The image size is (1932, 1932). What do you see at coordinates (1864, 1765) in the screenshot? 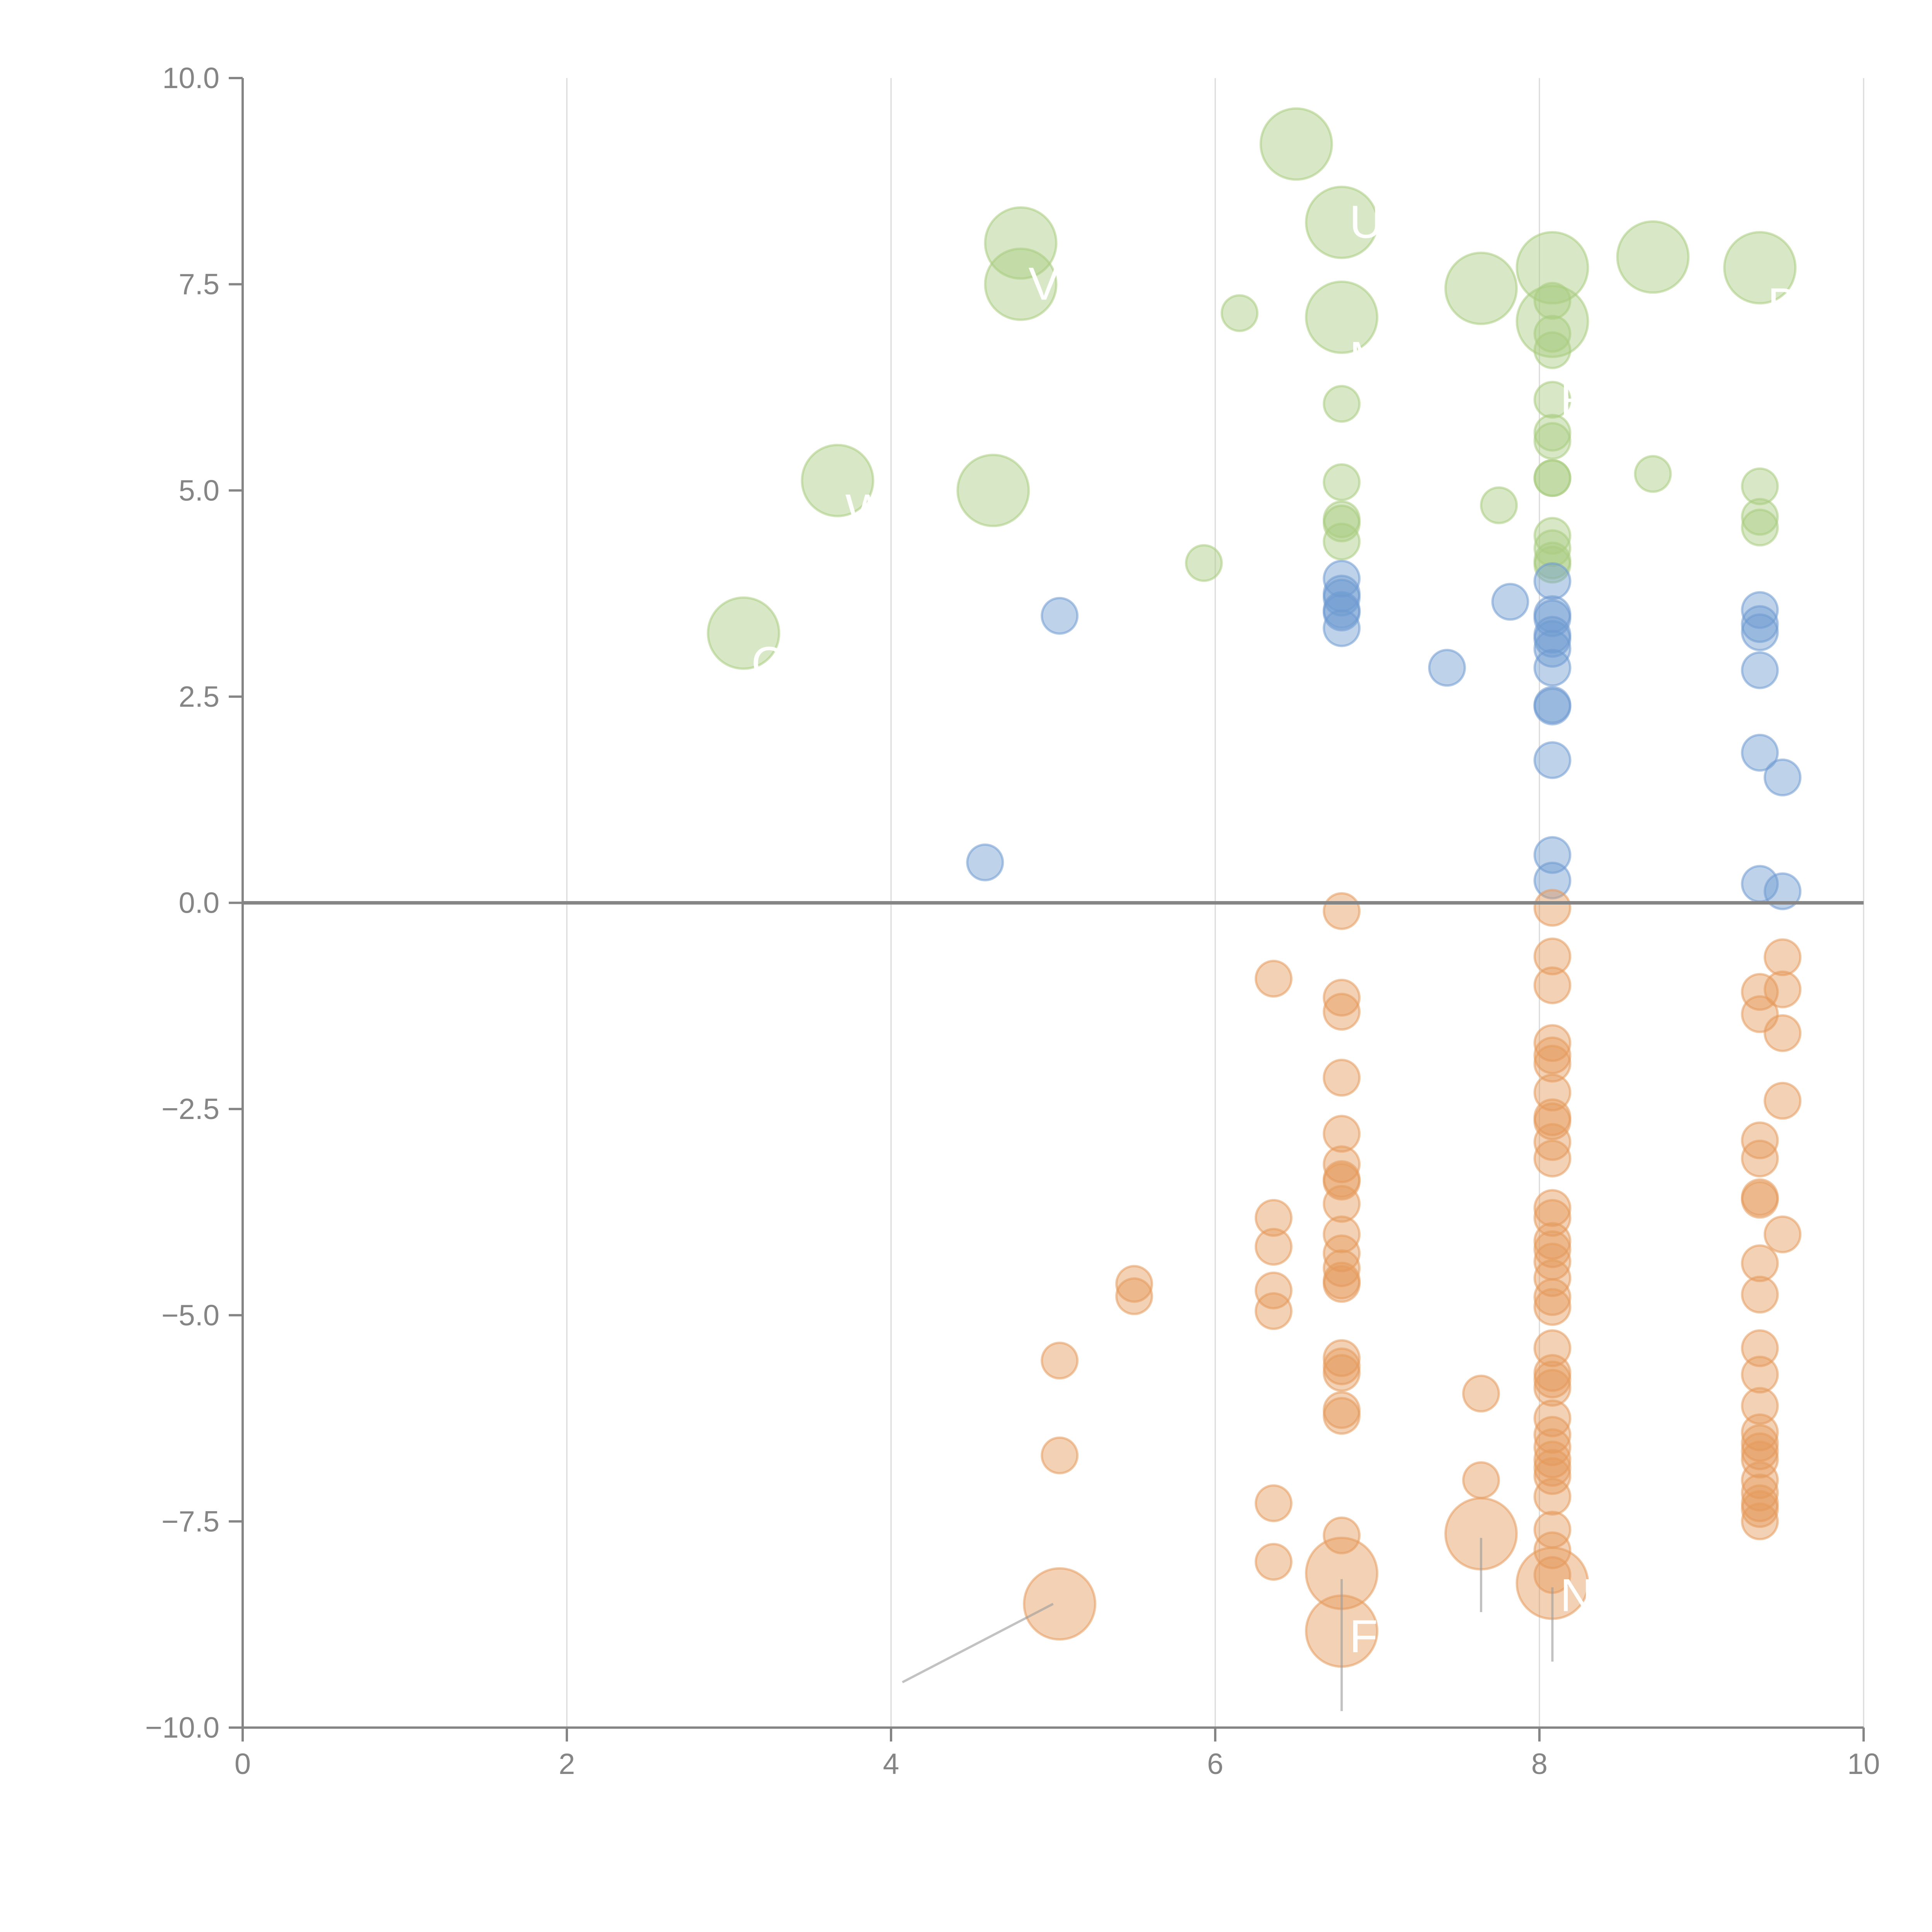
I see `x-tick-label: 10` at bounding box center [1864, 1765].